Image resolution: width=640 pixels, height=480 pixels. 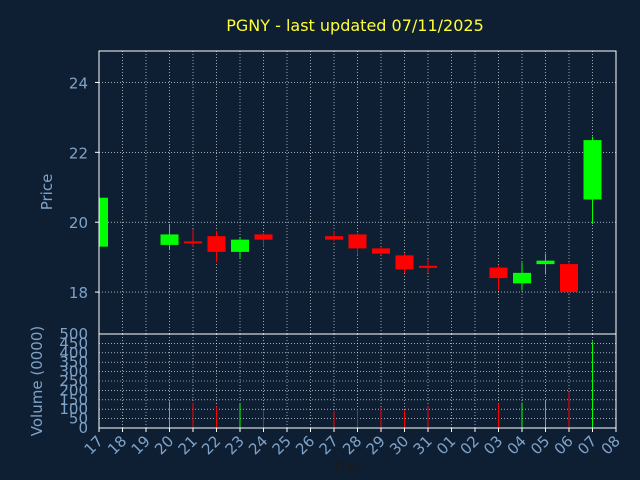 What do you see at coordinates (78, 293) in the screenshot?
I see `price-y-tick-label: 18` at bounding box center [78, 293].